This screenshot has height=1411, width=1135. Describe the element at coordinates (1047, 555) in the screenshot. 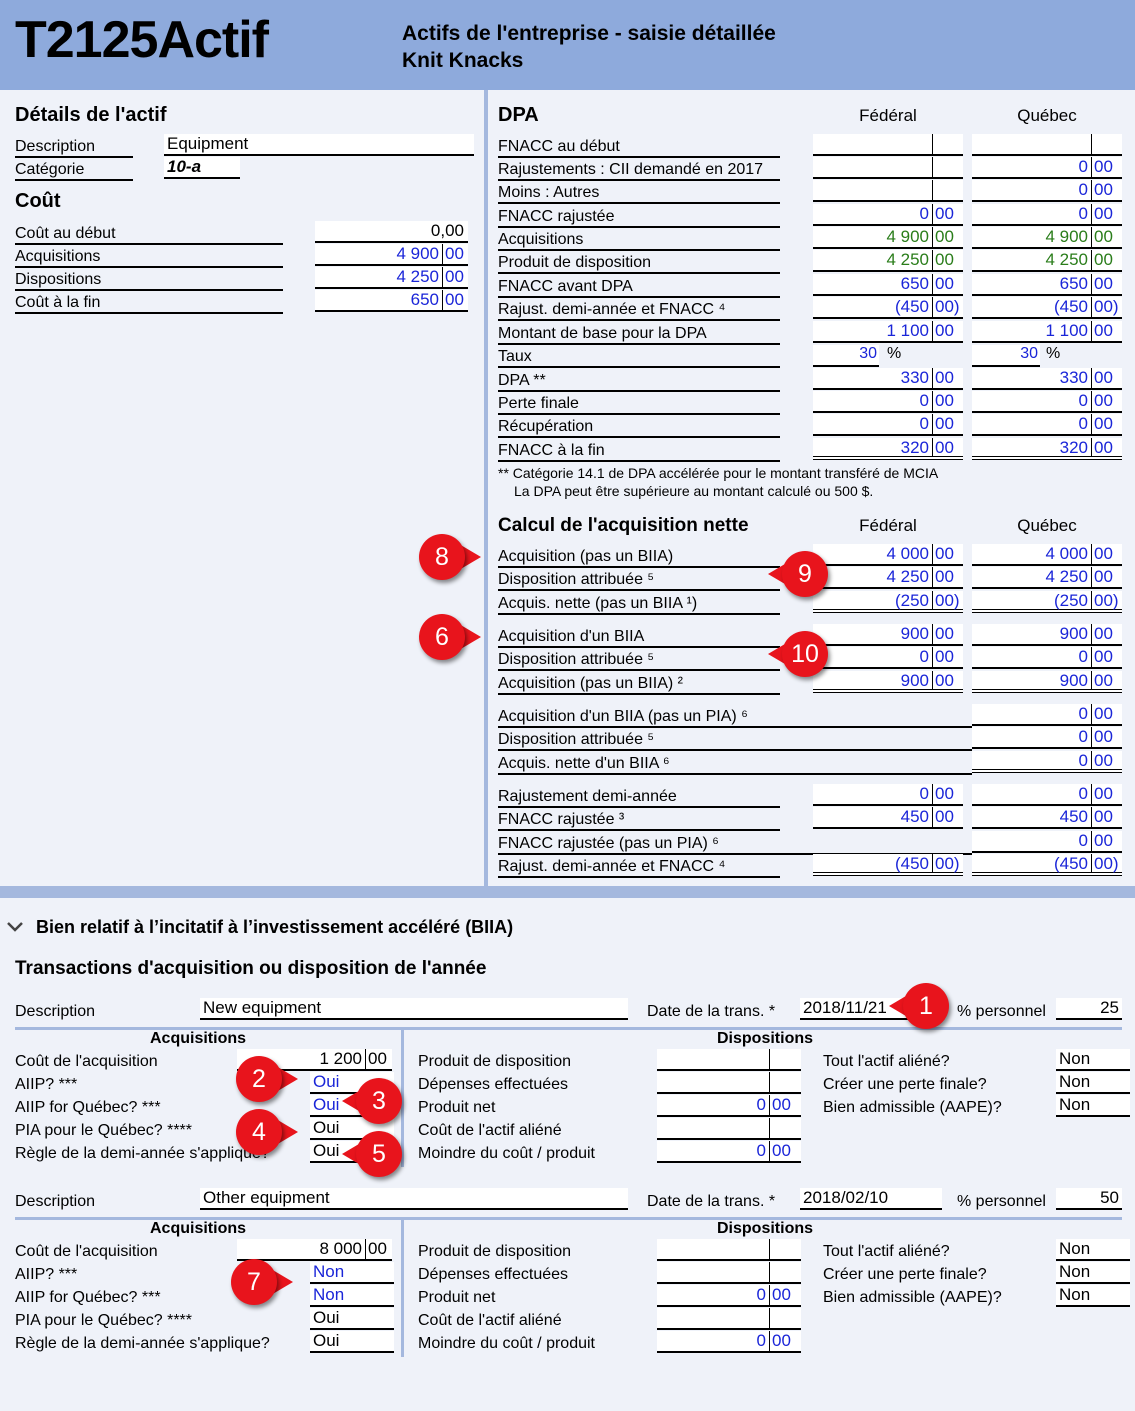

I see `net-quebec-field: 4 000 00` at that location.